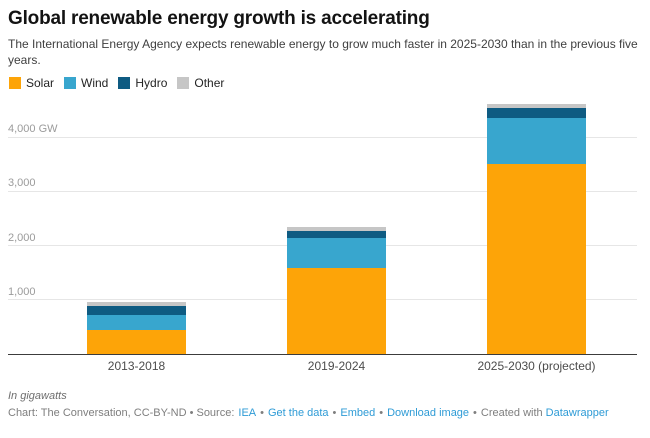 Image resolution: width=650 pixels, height=438 pixels. I want to click on bar-2025-2030-projected, so click(536, 229).